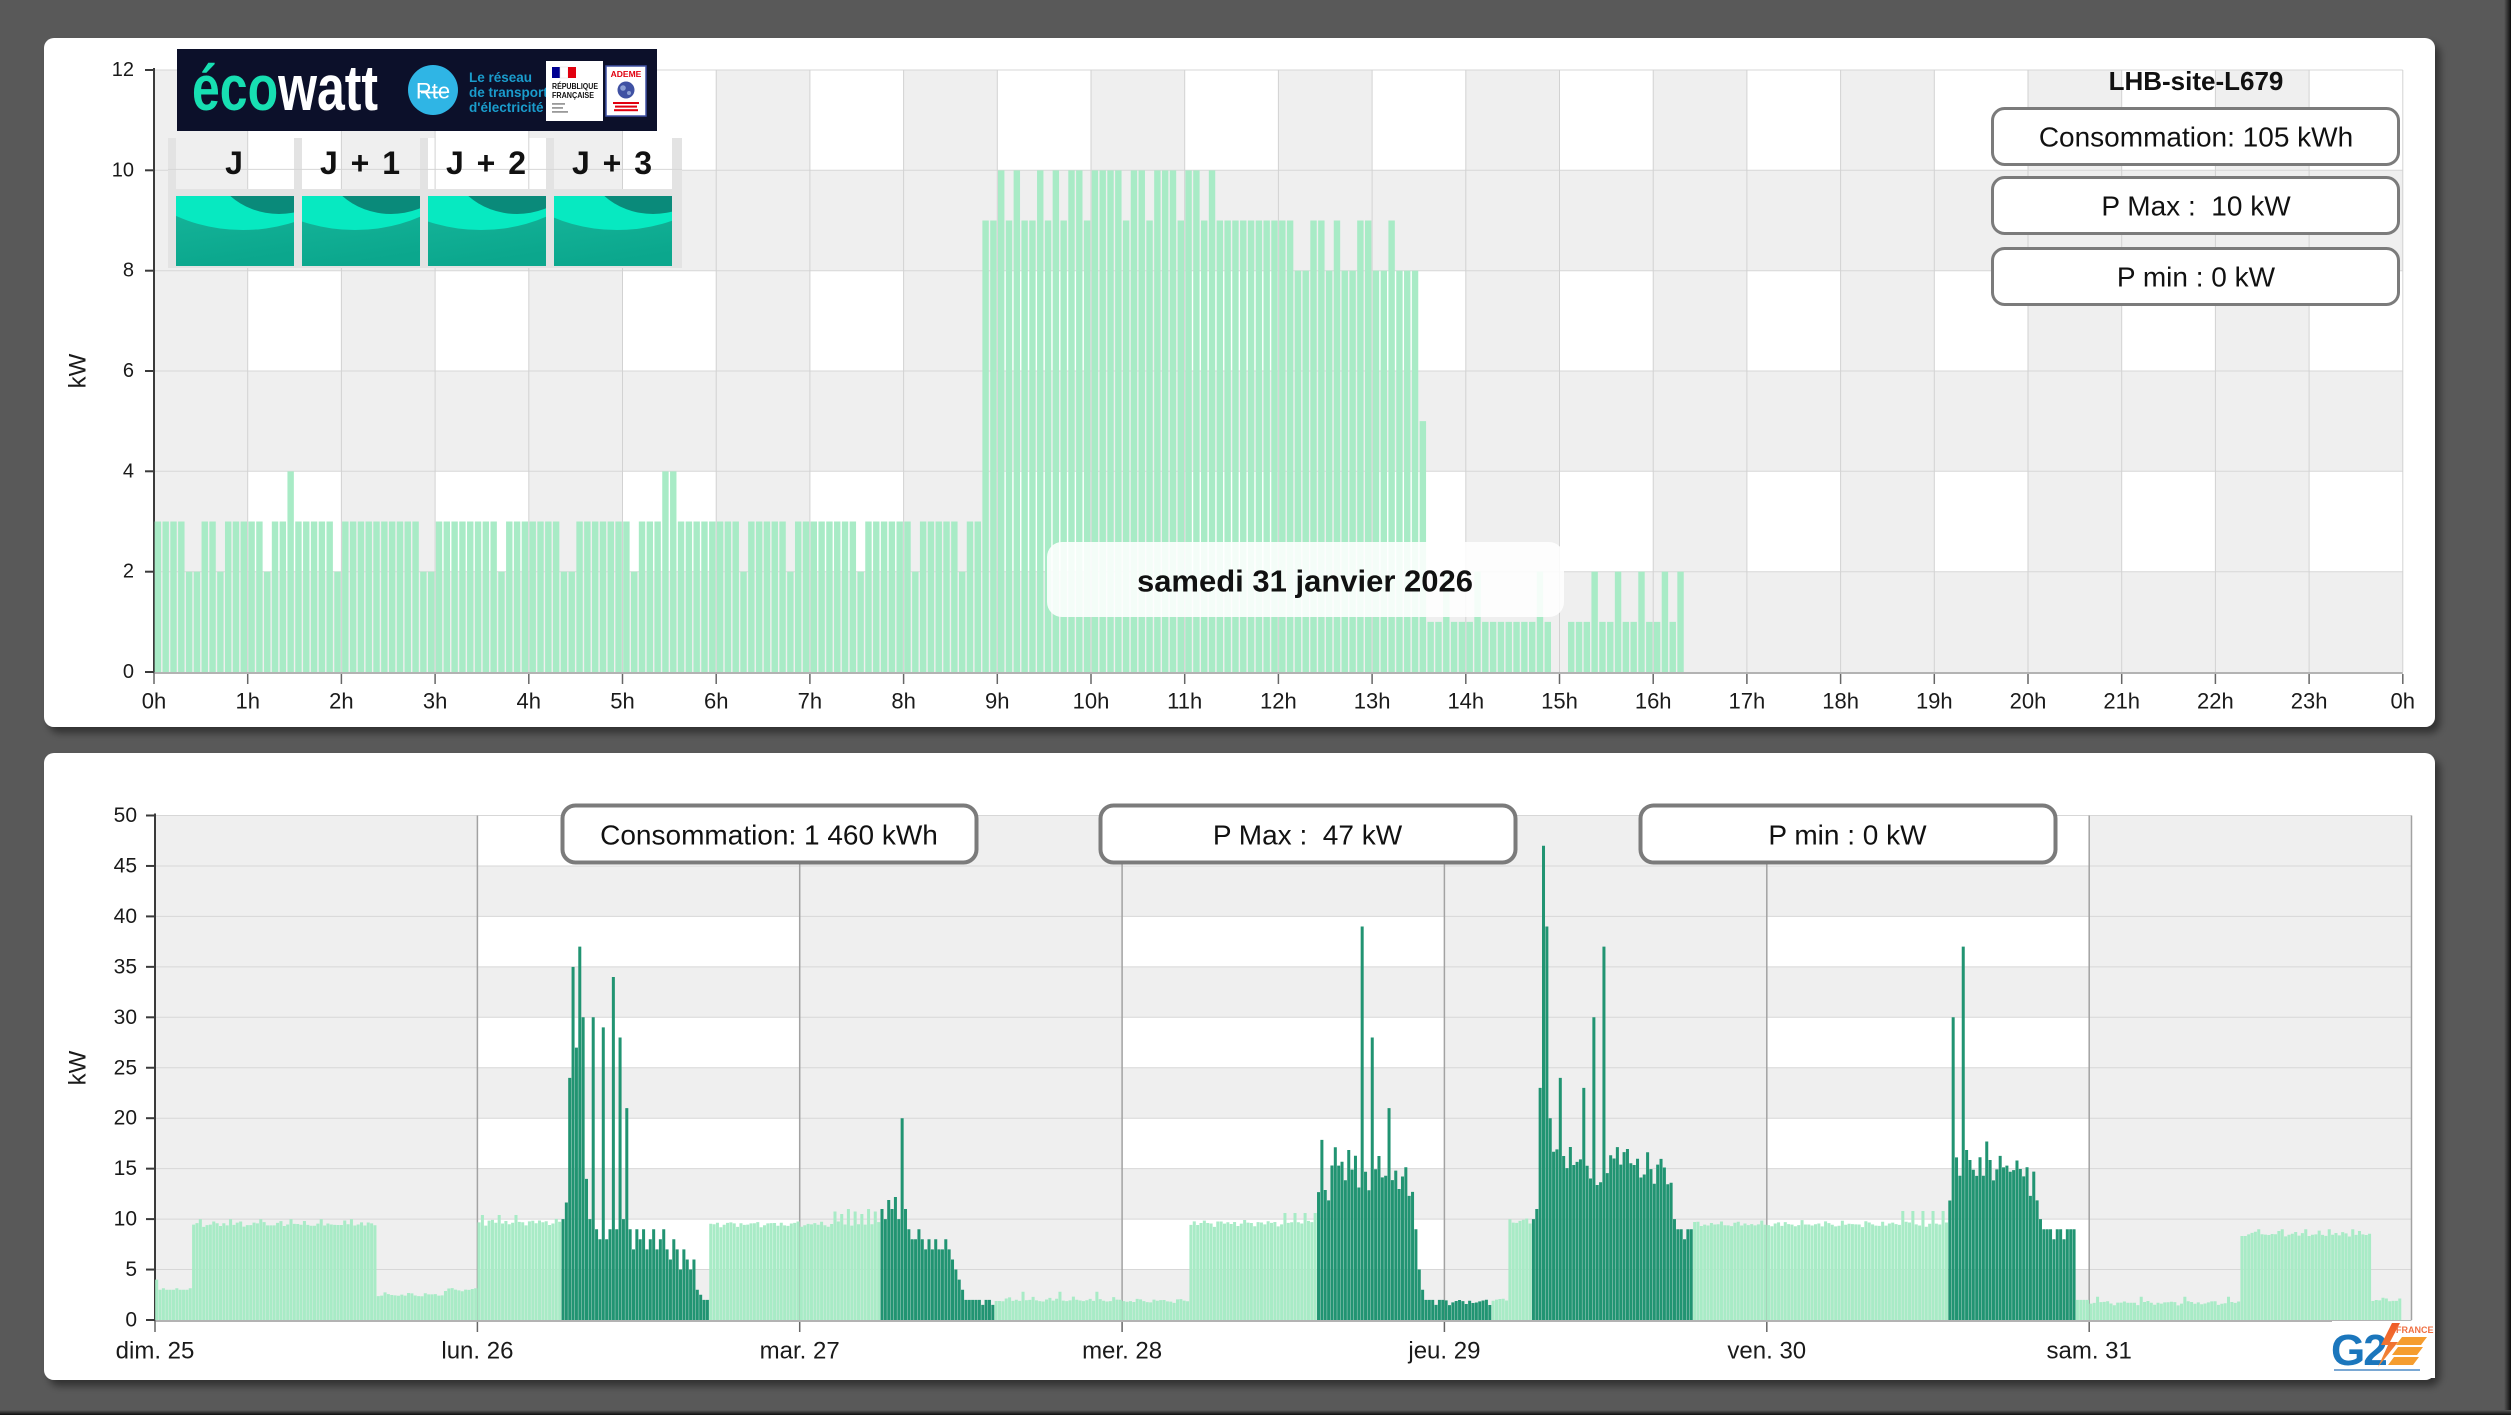 This screenshot has width=2511, height=1415. I want to click on svg-text: 45, so click(125, 865).